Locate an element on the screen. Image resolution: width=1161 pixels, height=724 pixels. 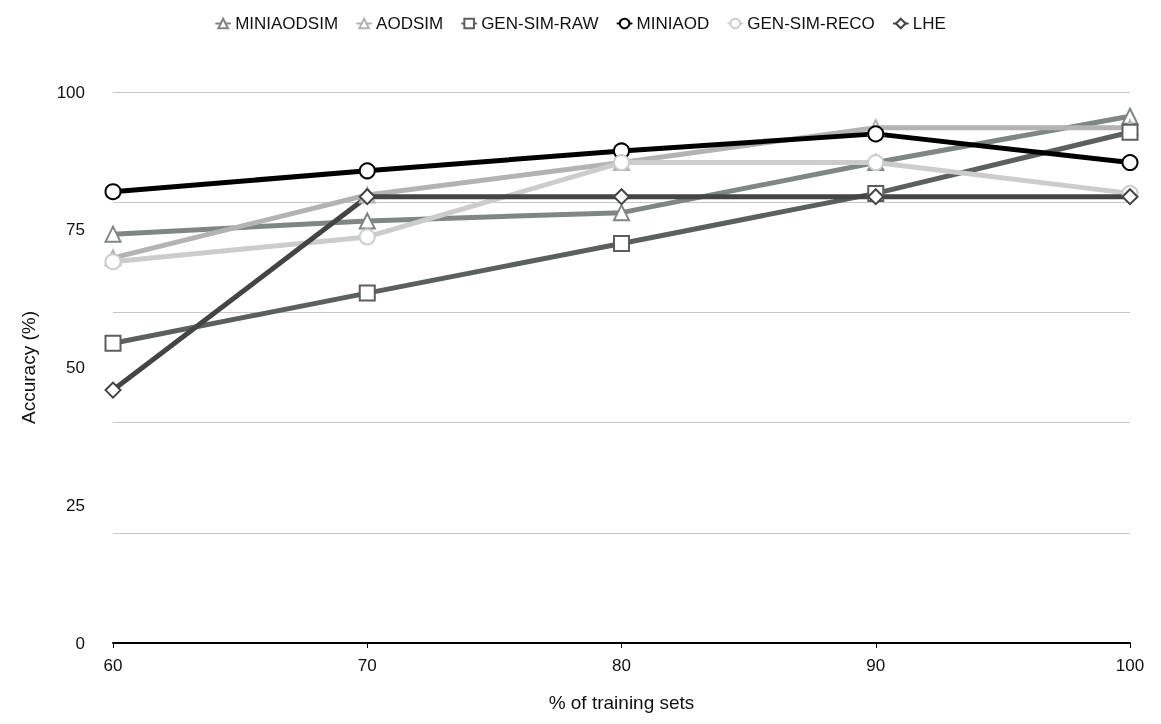
y-tick-label: 50 is located at coordinates (75, 367).